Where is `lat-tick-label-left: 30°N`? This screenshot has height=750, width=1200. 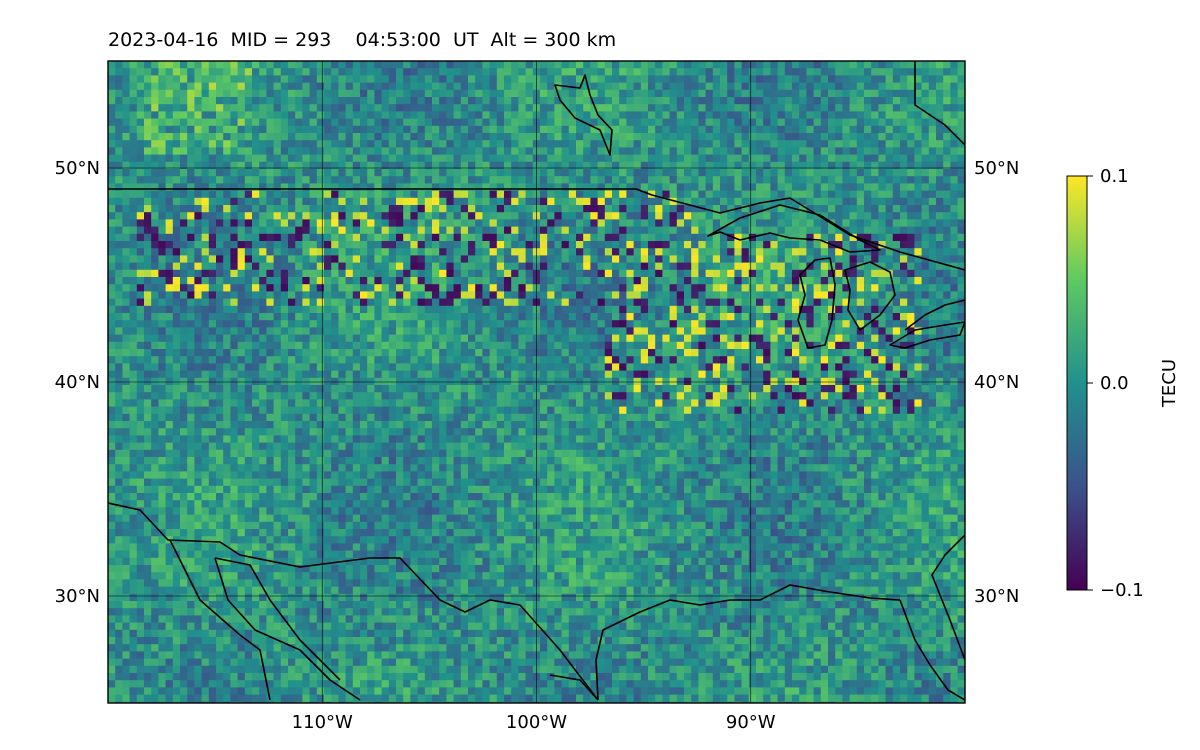 lat-tick-label-left: 30°N is located at coordinates (77, 596).